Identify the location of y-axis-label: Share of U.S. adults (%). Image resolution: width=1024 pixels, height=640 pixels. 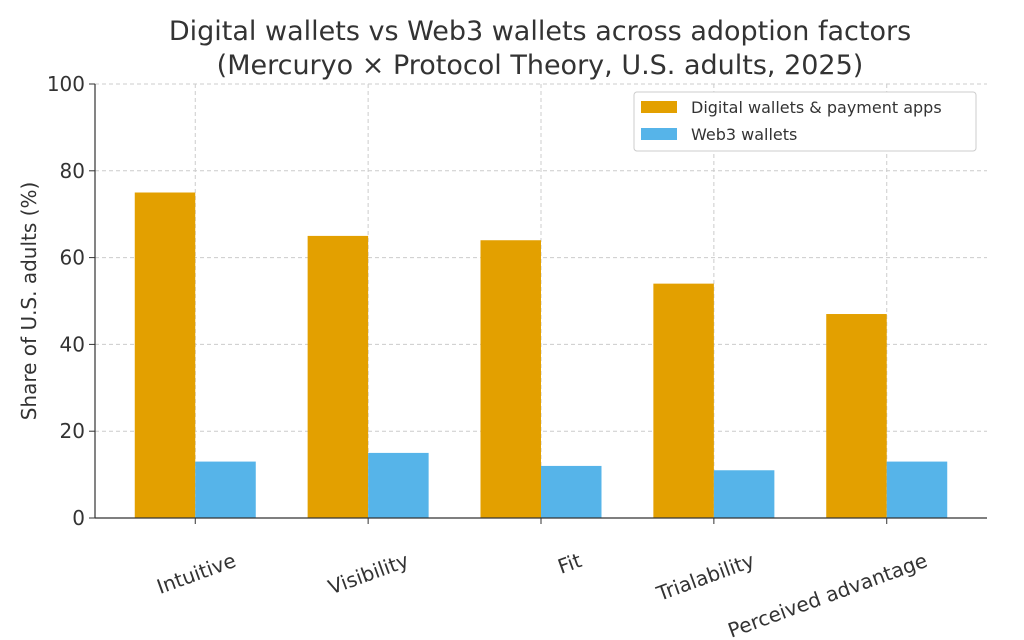
(29, 301).